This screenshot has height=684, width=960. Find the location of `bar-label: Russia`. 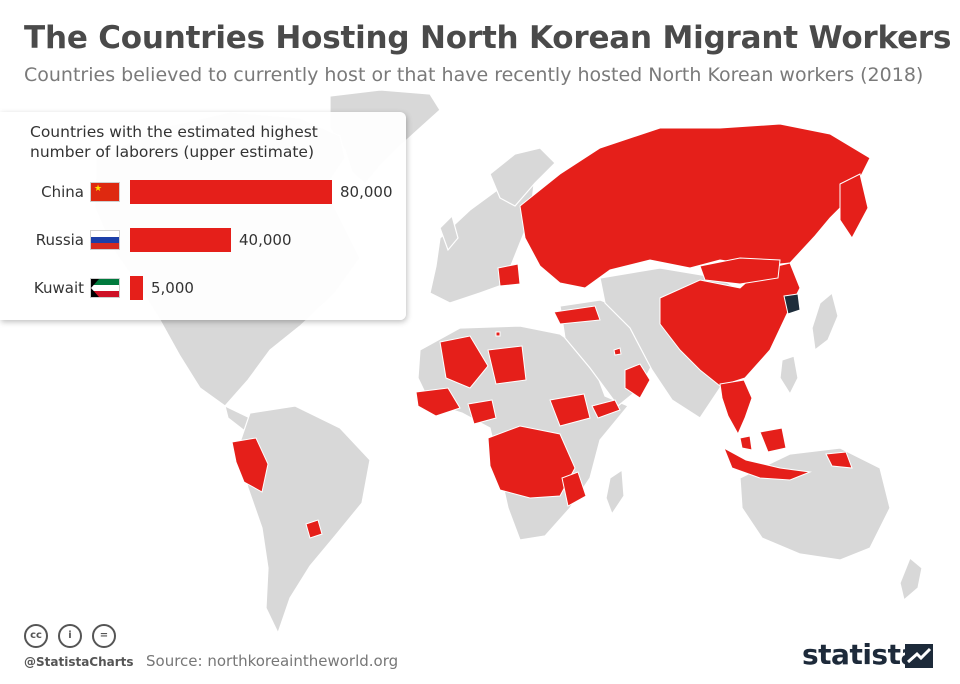

bar-label: Russia is located at coordinates (59, 240).